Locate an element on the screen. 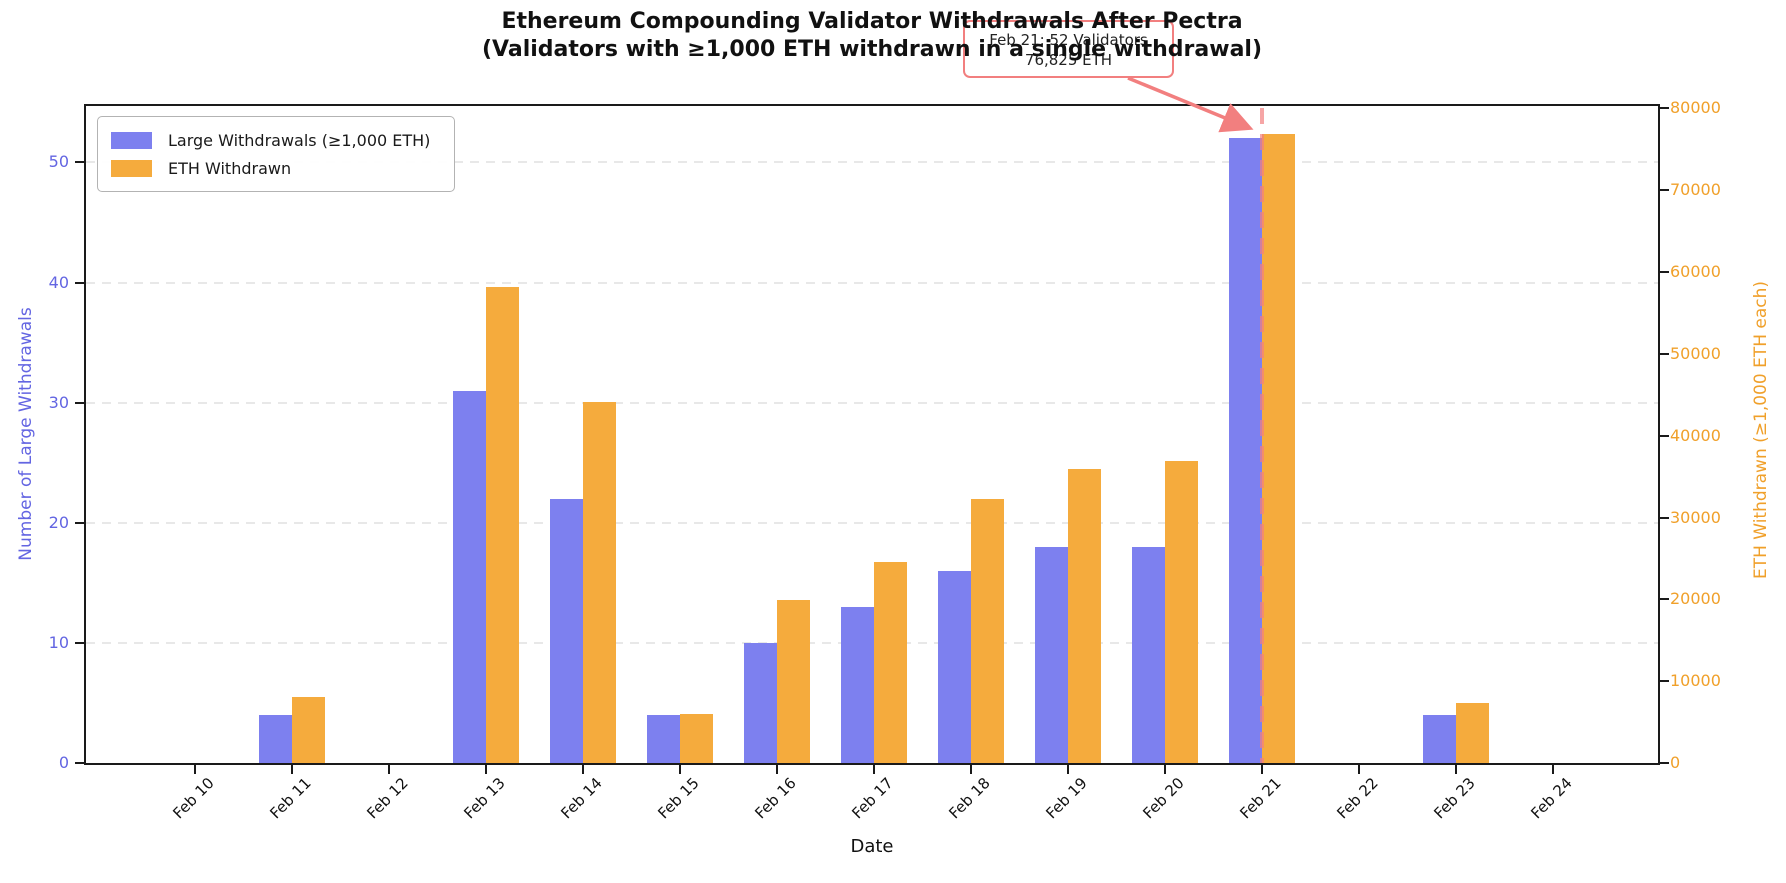  legend-entry-eth-withdrawn: ETH Withdrawn is located at coordinates (270, 168).